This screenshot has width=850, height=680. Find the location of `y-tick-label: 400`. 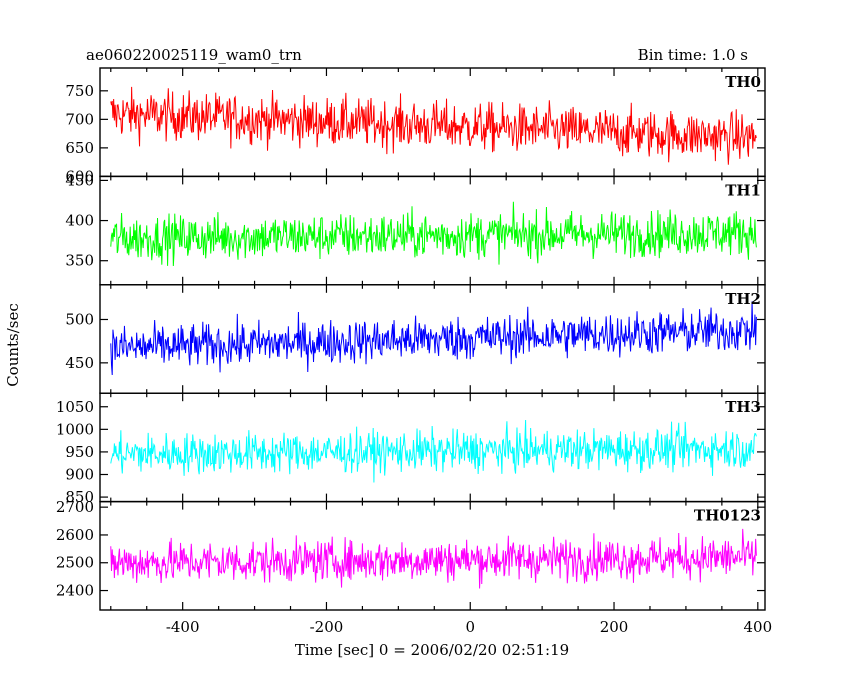

y-tick-label: 400 is located at coordinates (79, 221).